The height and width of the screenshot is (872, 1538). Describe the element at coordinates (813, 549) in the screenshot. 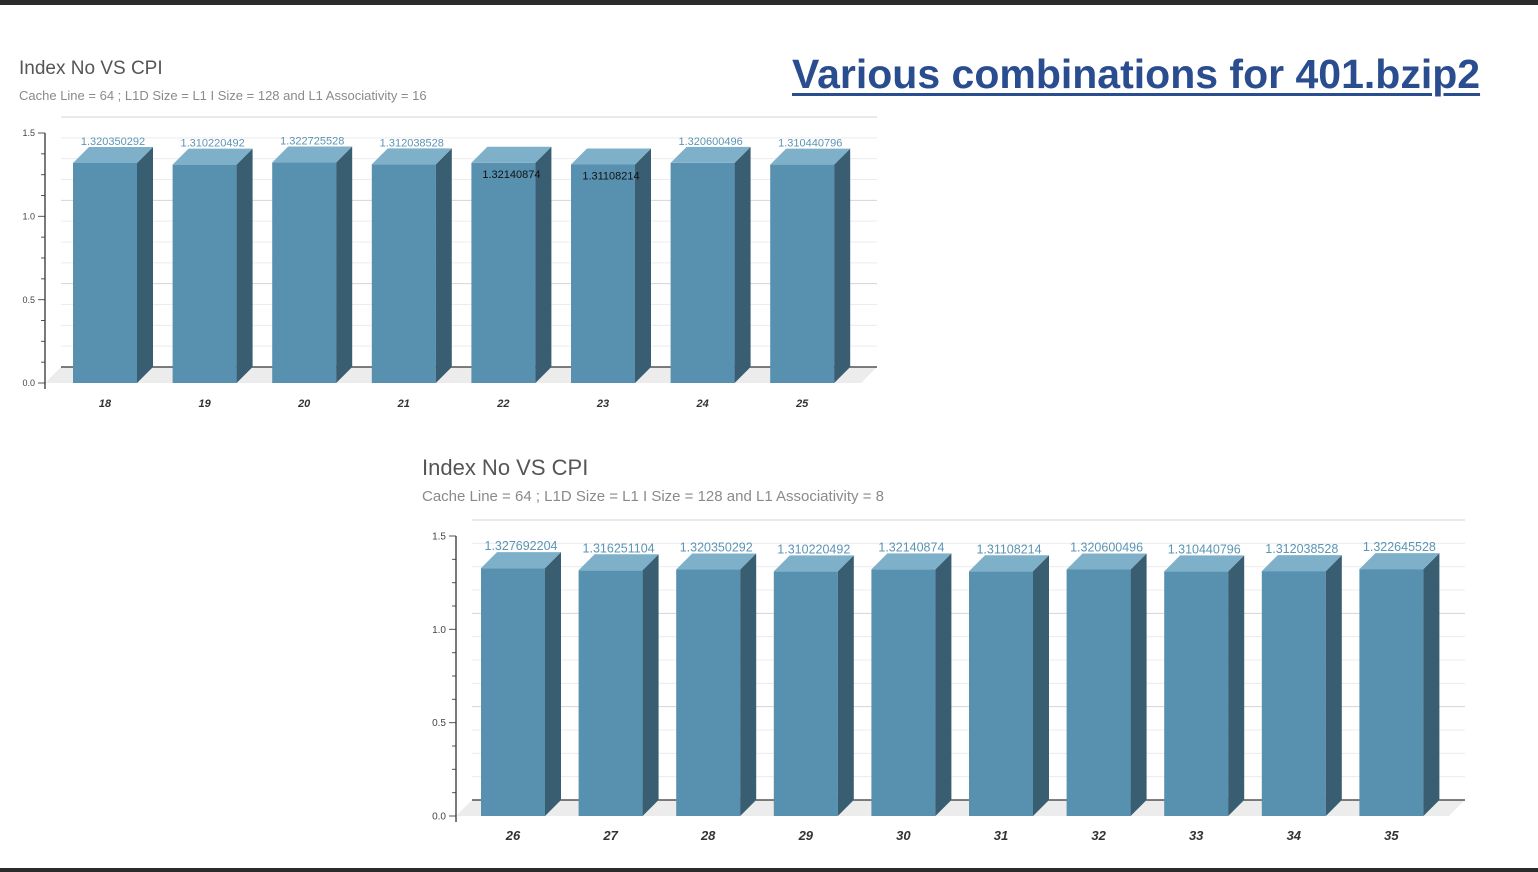

I see `chart2-value-label: 1.310220492` at that location.